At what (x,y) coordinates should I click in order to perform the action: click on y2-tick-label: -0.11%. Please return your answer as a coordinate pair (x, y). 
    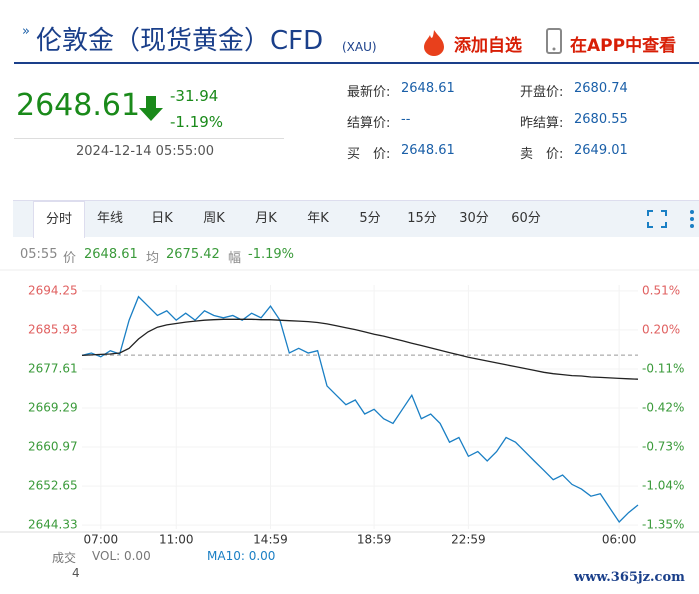
    Looking at the image, I should click on (663, 369).